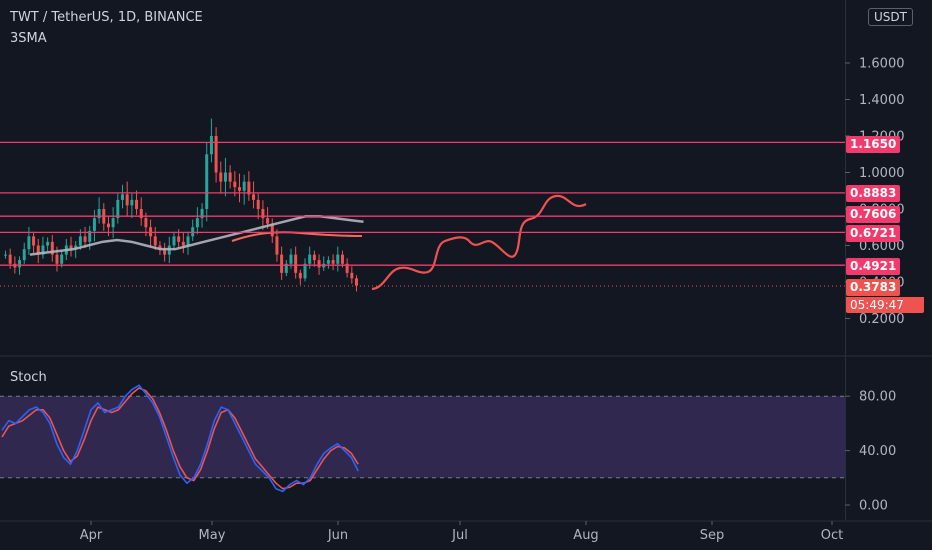 The height and width of the screenshot is (550, 932). Describe the element at coordinates (181, 205) in the screenshot. I see `candlestick-series` at that location.